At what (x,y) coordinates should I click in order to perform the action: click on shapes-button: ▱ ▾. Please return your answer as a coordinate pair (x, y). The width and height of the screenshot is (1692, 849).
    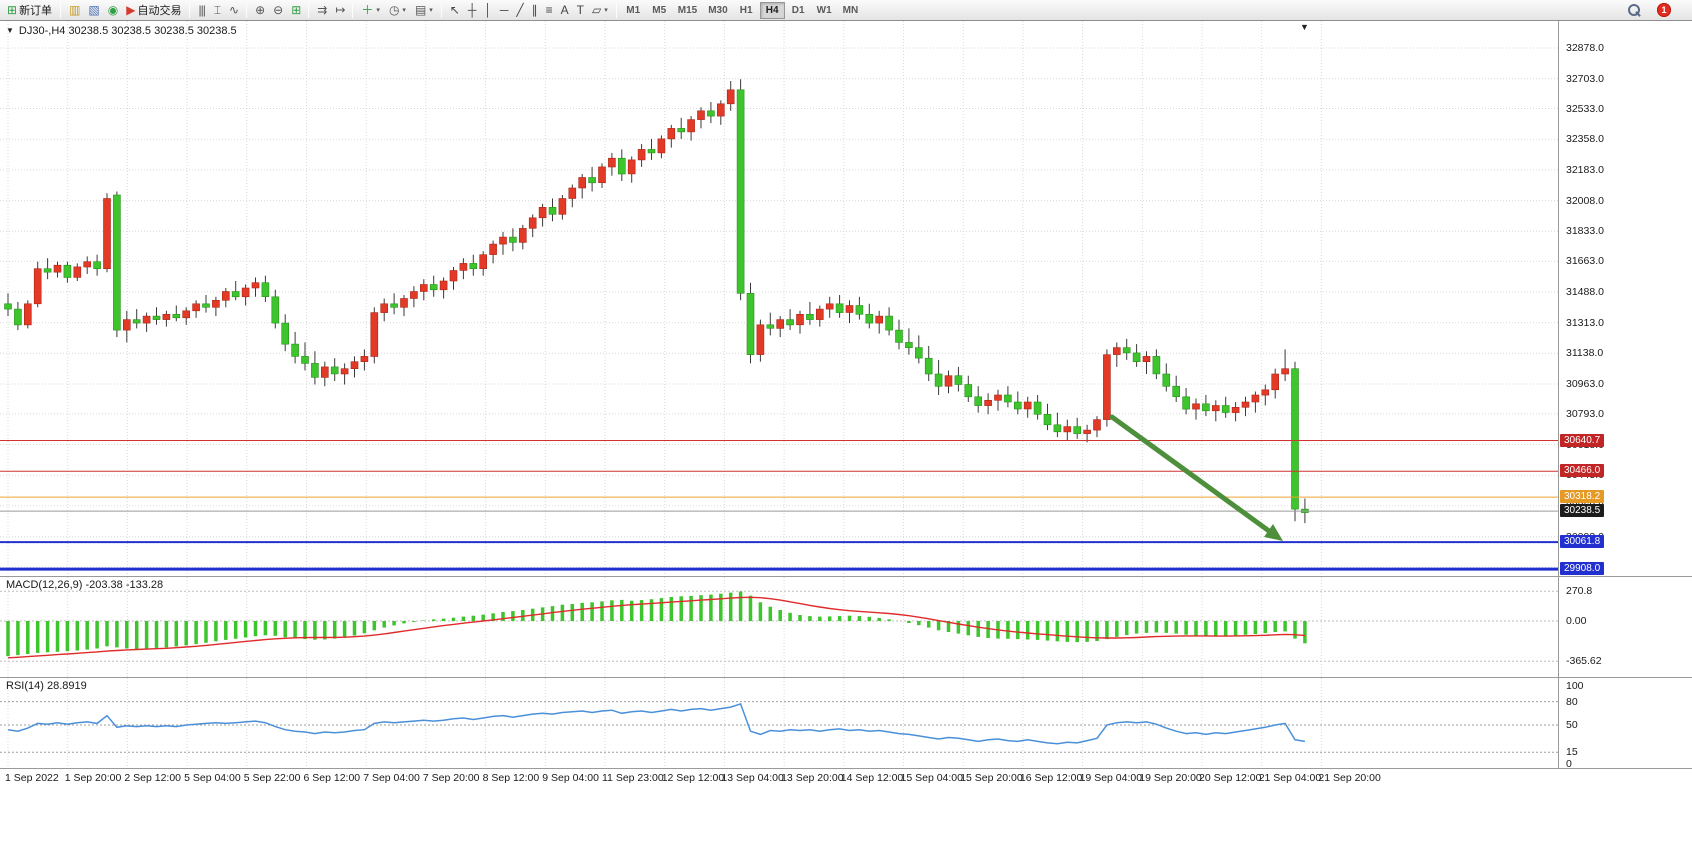
    Looking at the image, I should click on (600, 10).